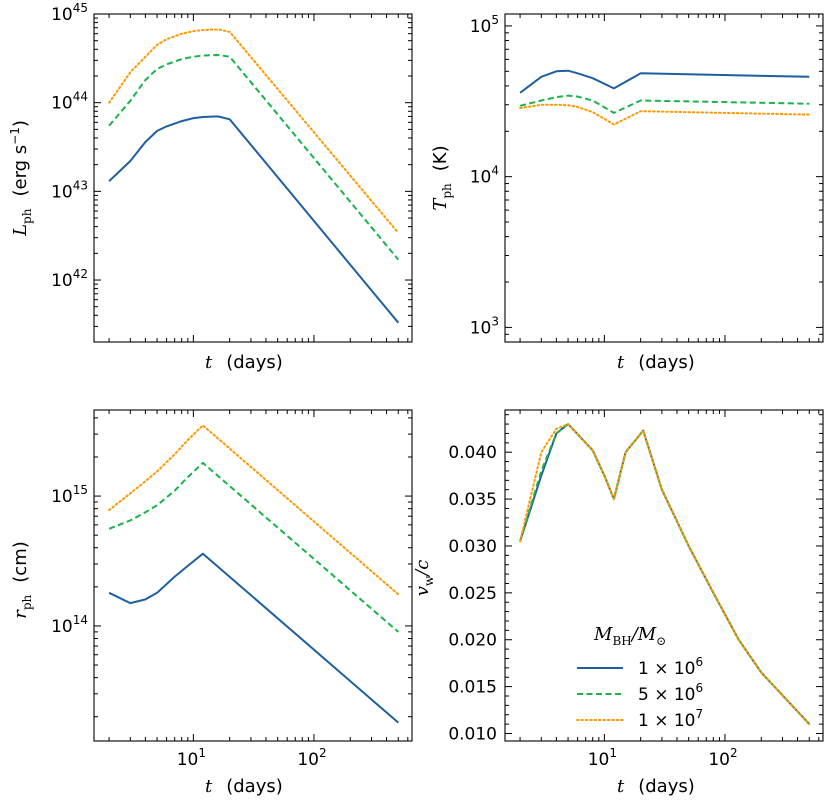 The height and width of the screenshot is (805, 831). What do you see at coordinates (69, 102) in the screenshot?
I see `y-tick-label: 1044` at bounding box center [69, 102].